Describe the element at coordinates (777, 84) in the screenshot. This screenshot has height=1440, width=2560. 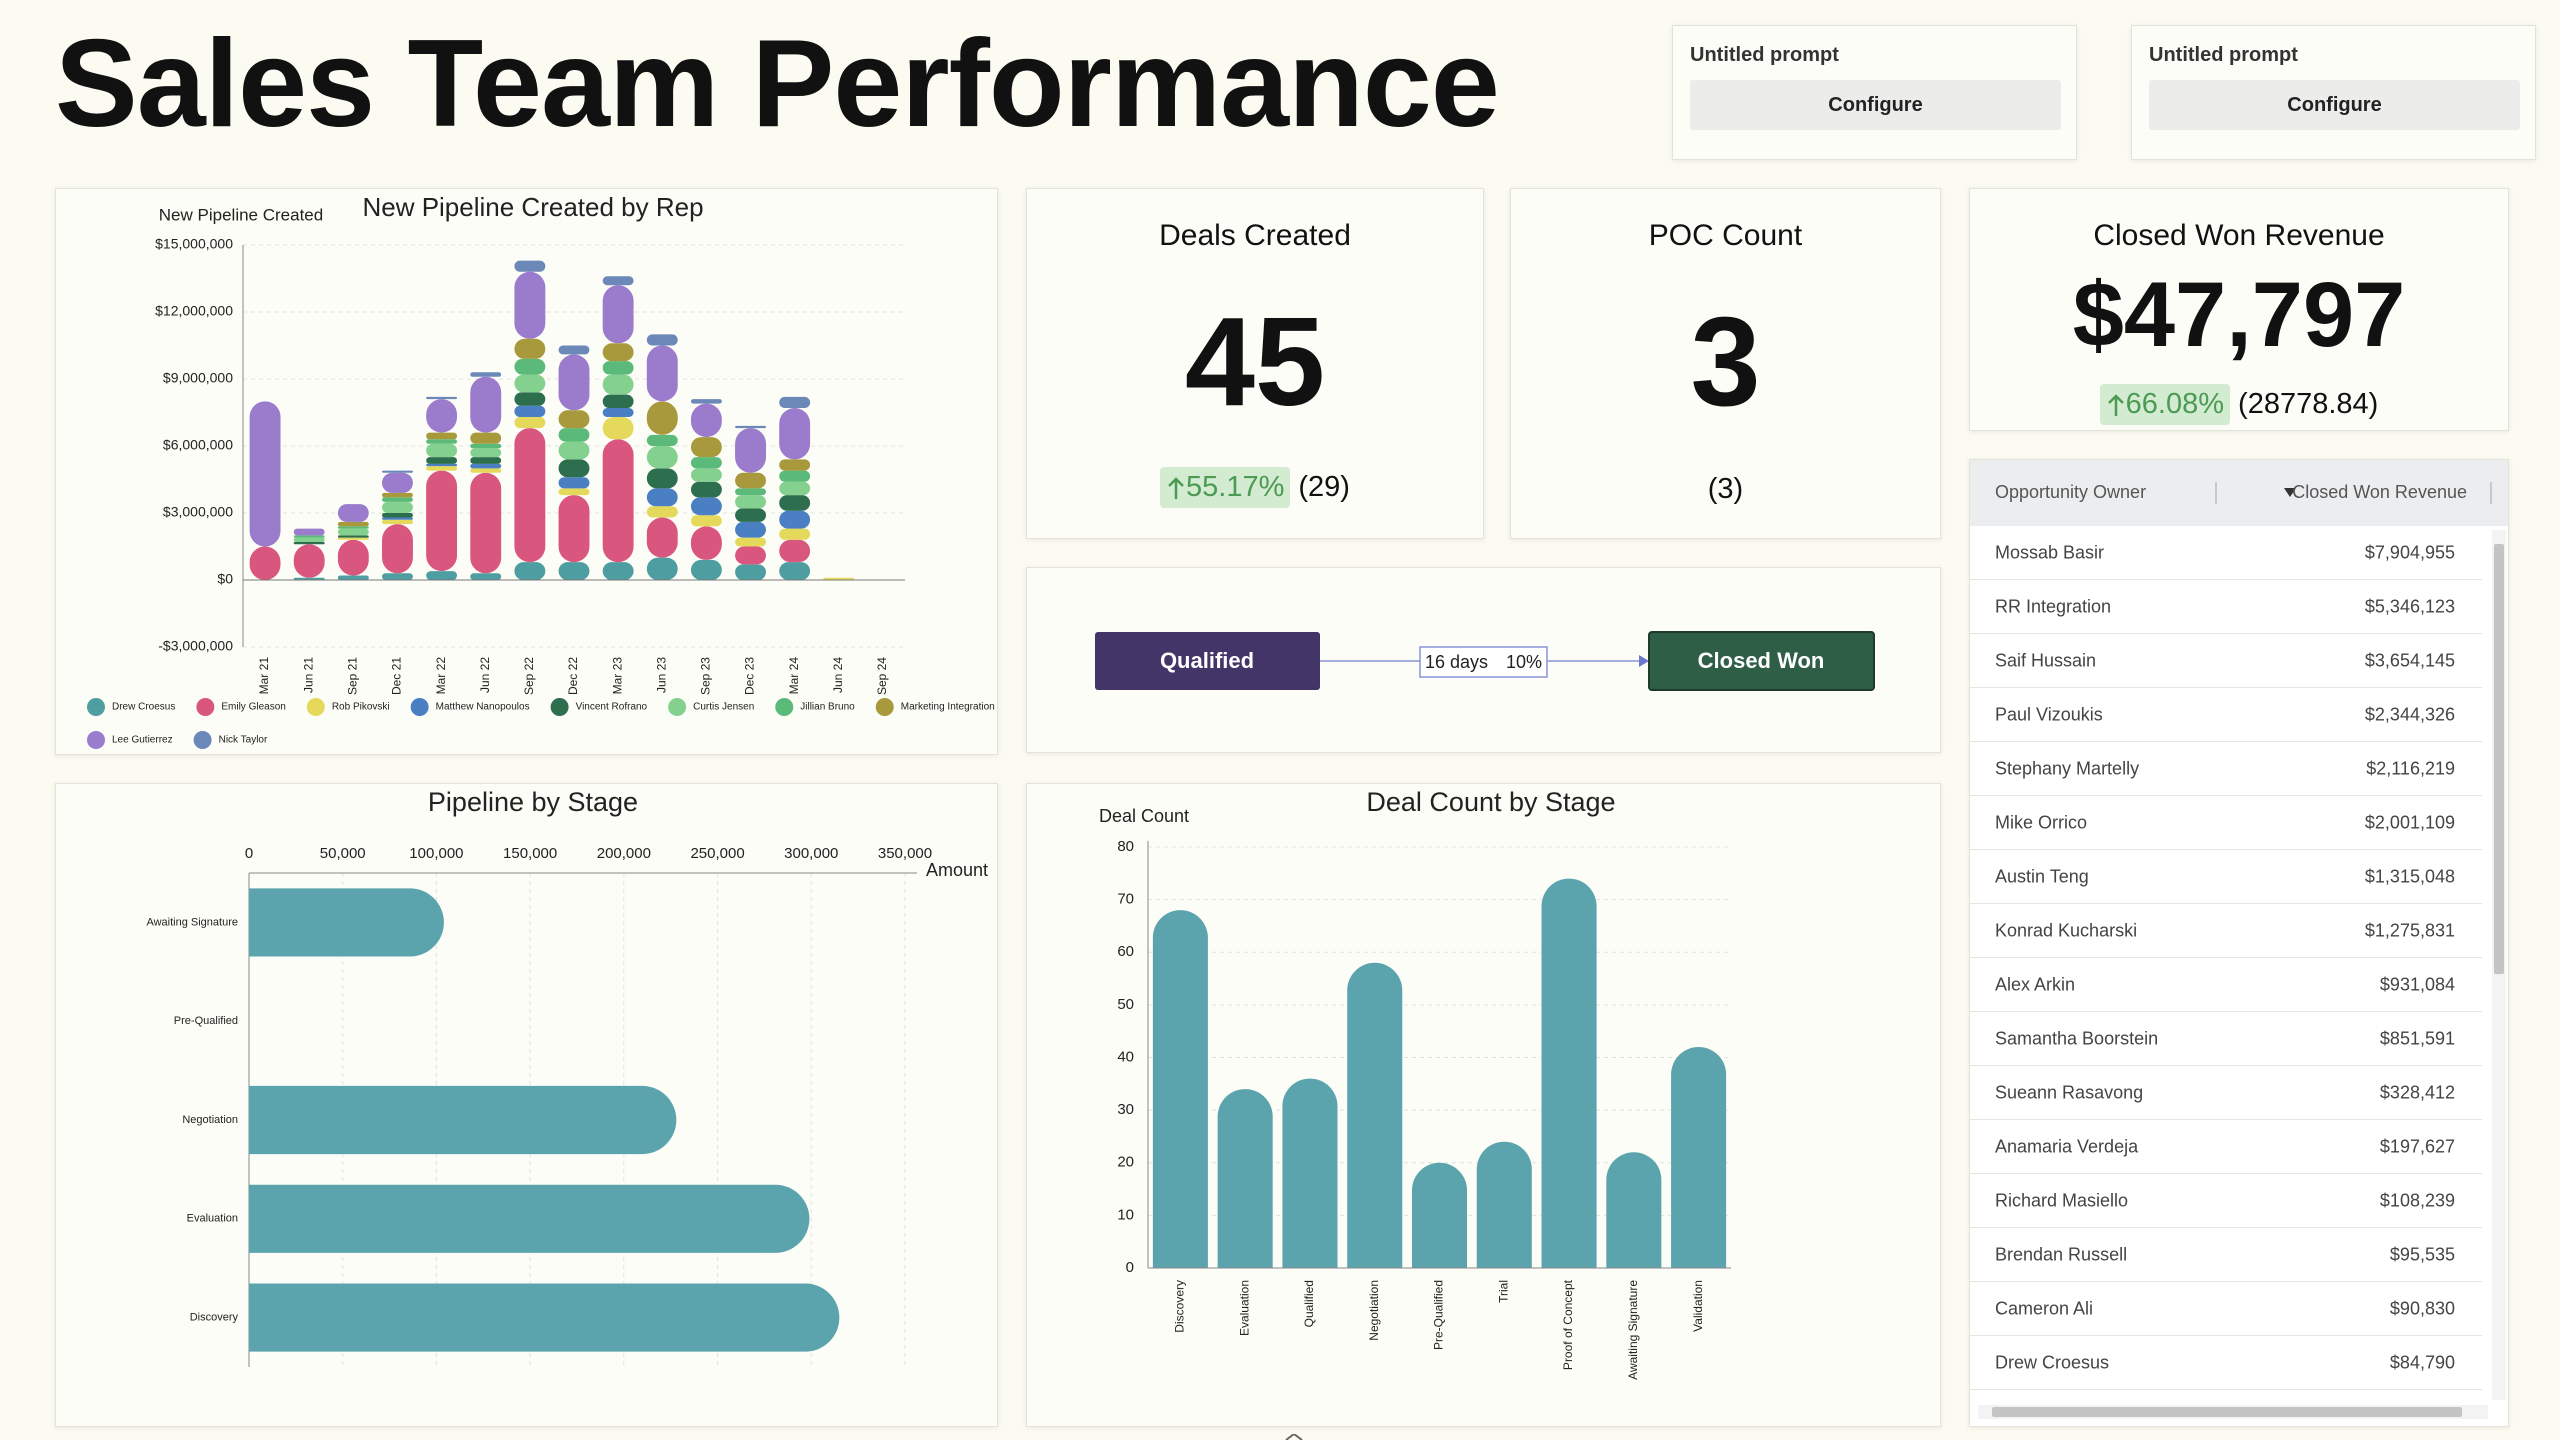
I see `page-title: Sales Team Performance` at that location.